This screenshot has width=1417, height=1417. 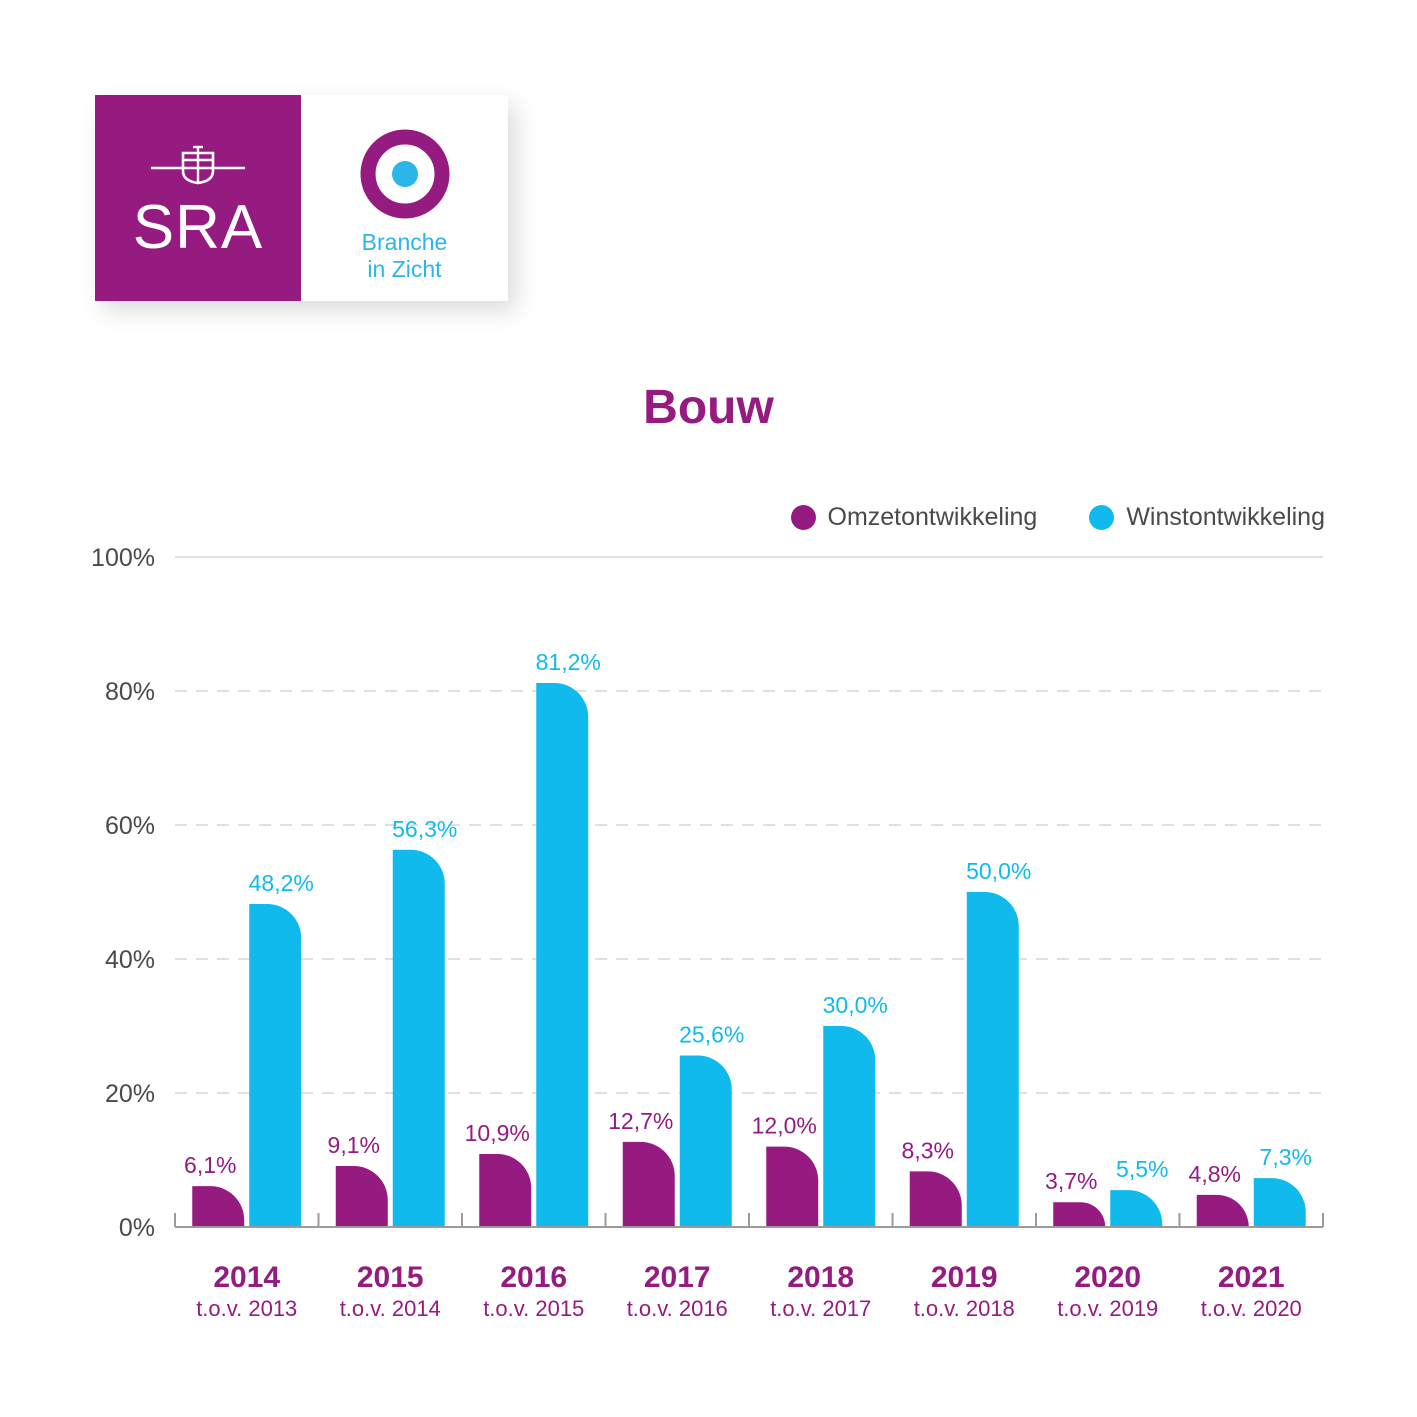 I want to click on legend-item-omzet: Omzetontwikkeling, so click(x=914, y=517).